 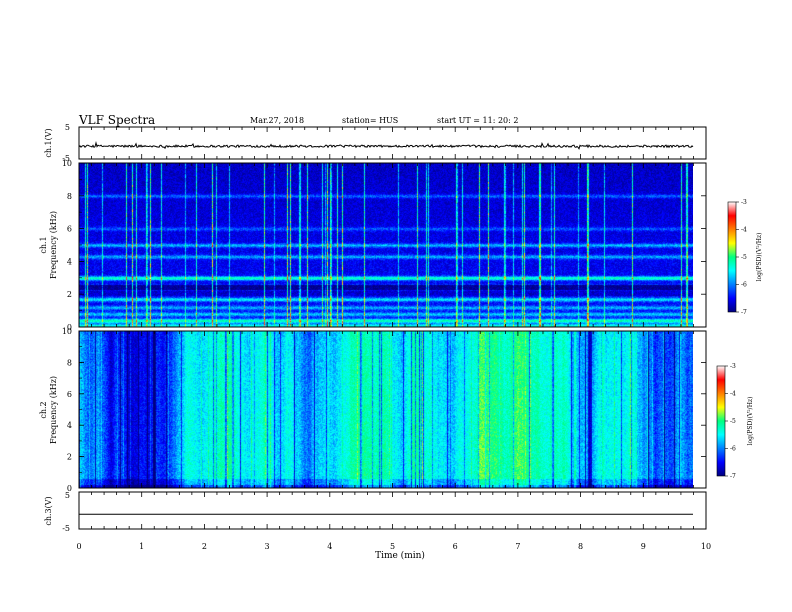 What do you see at coordinates (732, 257) in the screenshot?
I see `colorbar-ch1-scale` at bounding box center [732, 257].